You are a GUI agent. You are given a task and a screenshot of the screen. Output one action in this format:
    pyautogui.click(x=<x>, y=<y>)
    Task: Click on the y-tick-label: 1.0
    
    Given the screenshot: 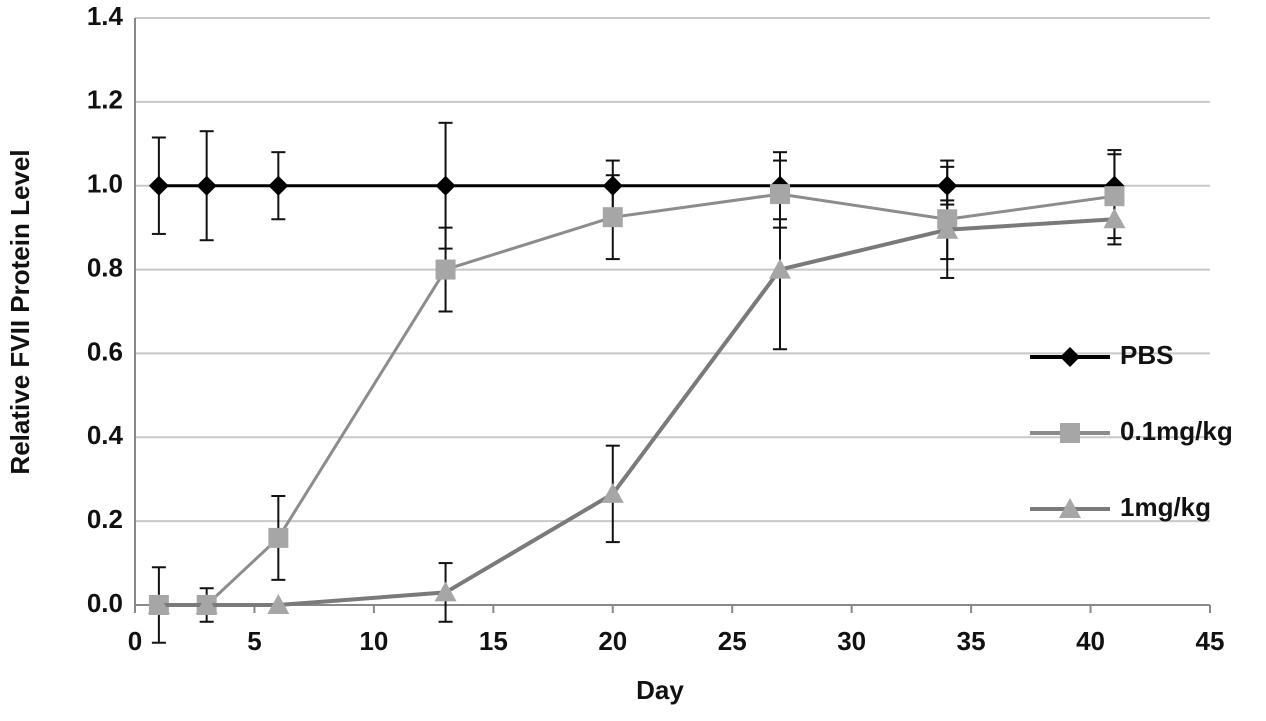 What is the action you would take?
    pyautogui.click(x=105, y=184)
    